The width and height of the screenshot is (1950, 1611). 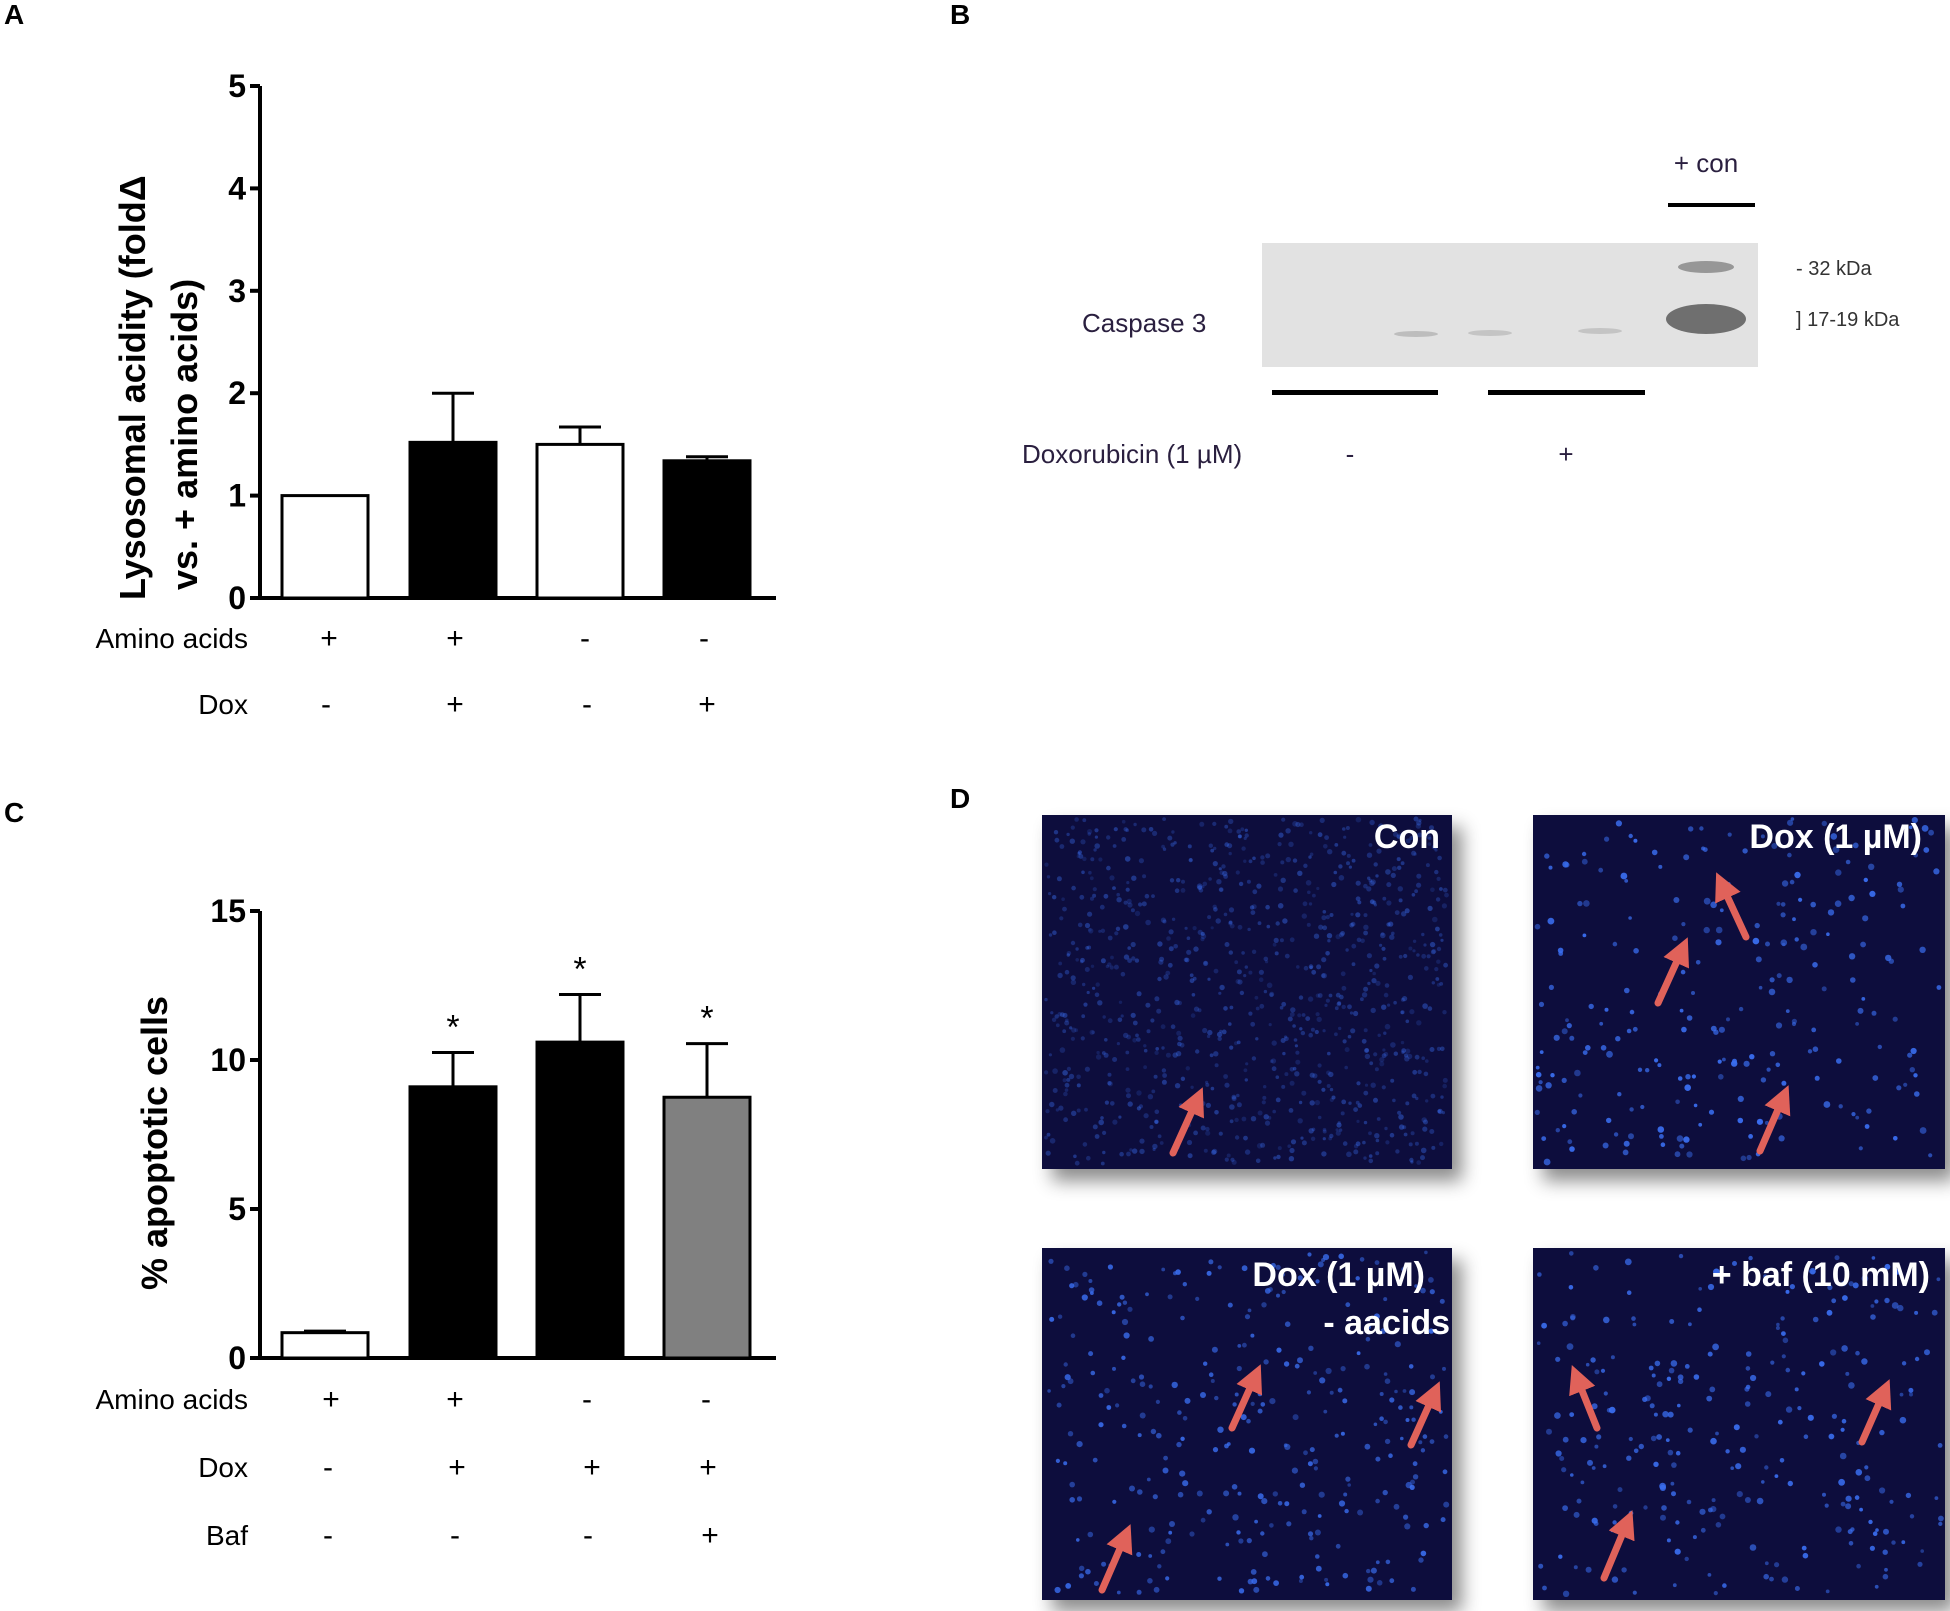 What do you see at coordinates (237, 86) in the screenshot?
I see `chart-a-ytick-label: 5` at bounding box center [237, 86].